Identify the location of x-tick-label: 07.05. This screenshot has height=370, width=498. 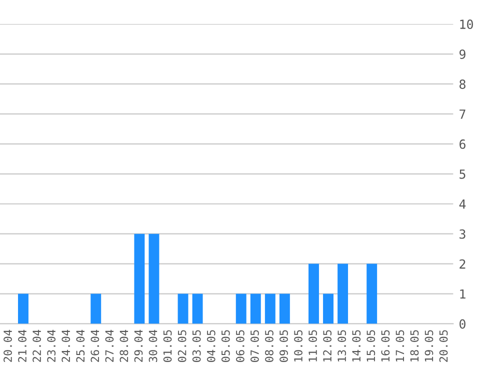
(254, 346).